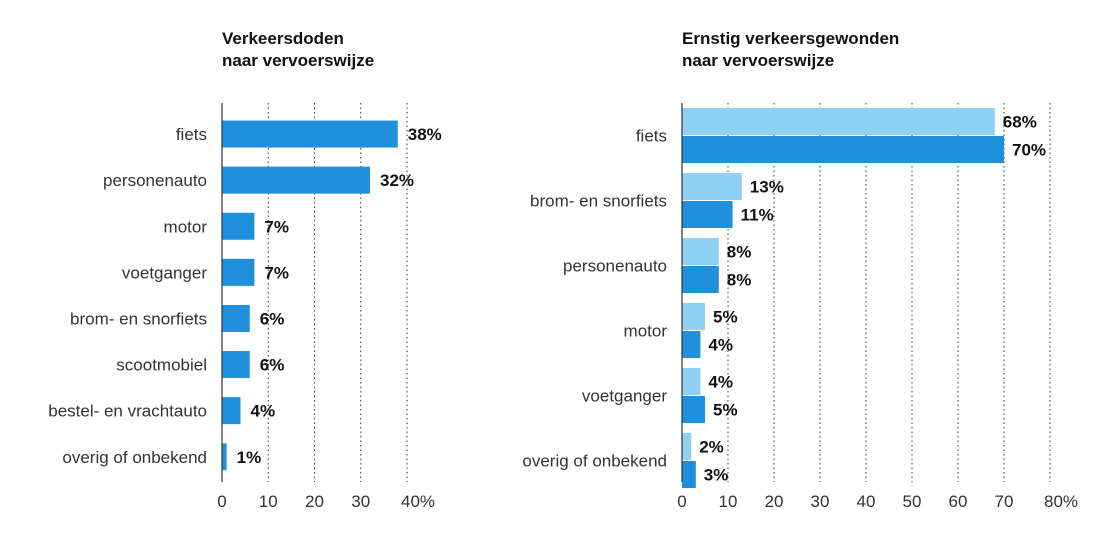  What do you see at coordinates (1004, 501) in the screenshot?
I see `x-tick-label: 70` at bounding box center [1004, 501].